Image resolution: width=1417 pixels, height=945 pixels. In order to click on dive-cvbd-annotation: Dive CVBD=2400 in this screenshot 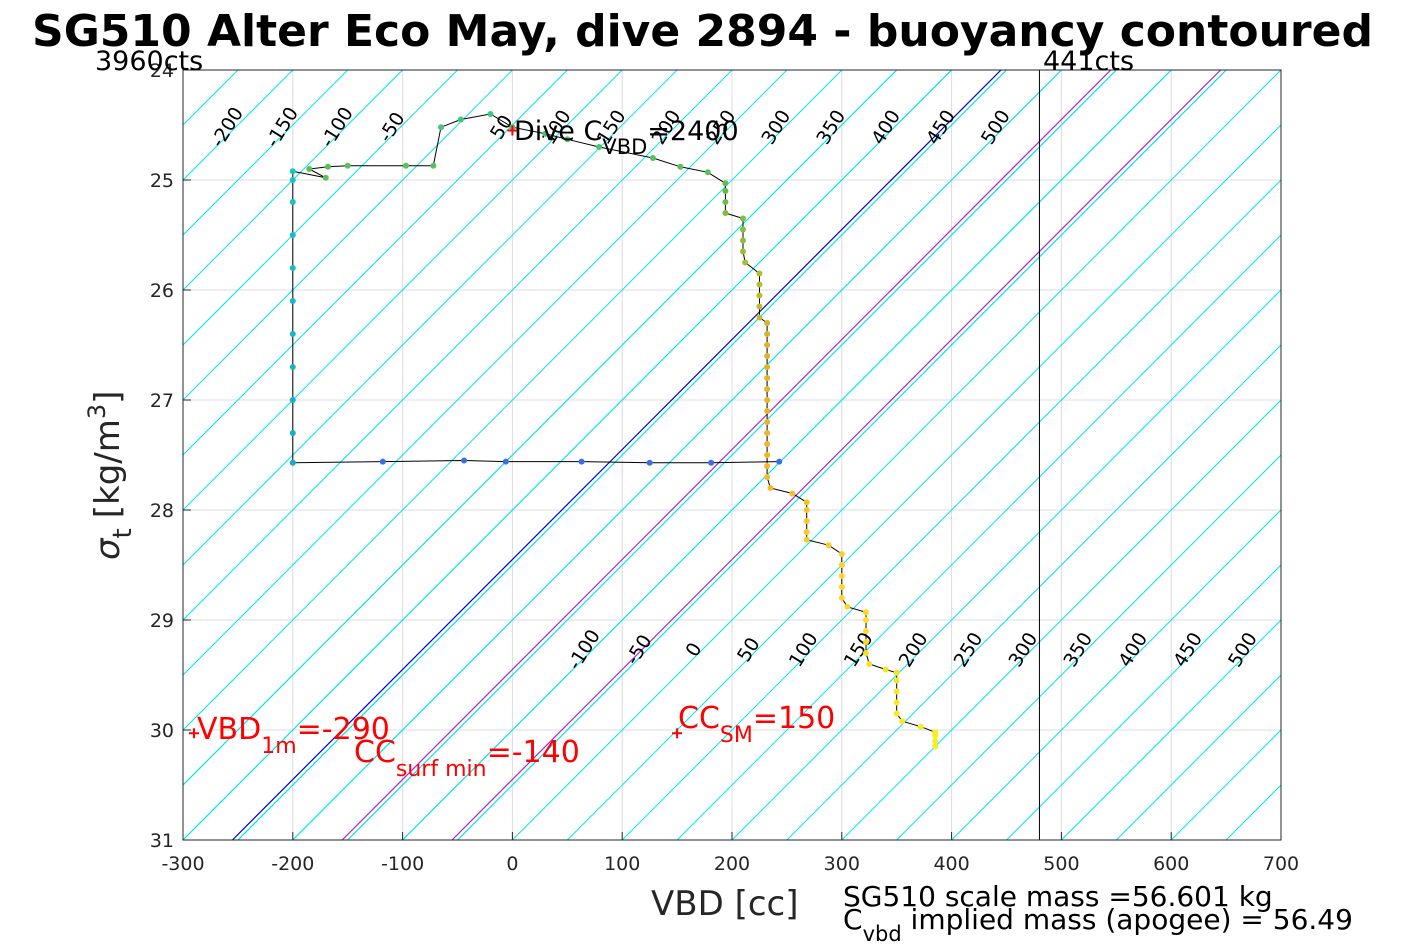, I will do `click(626, 137)`.